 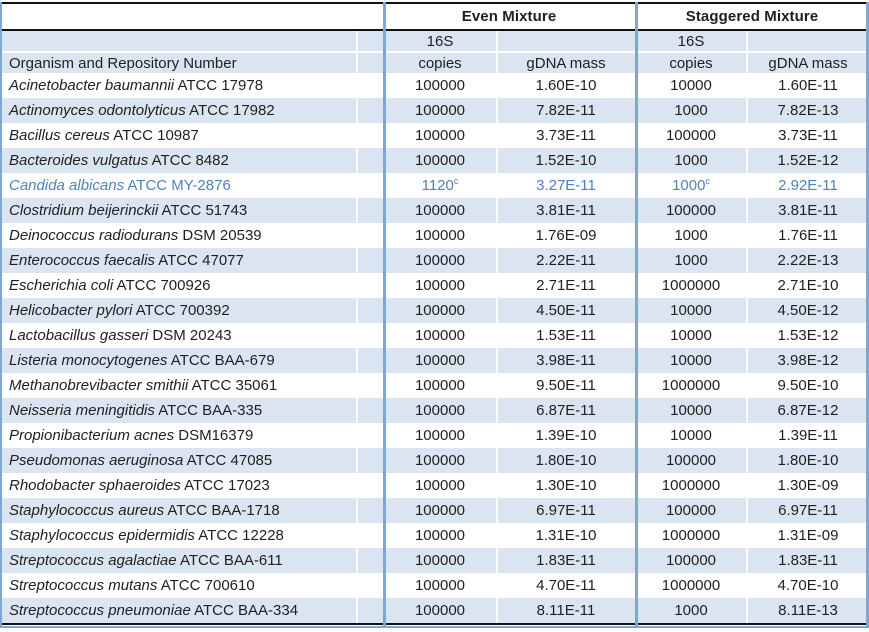 What do you see at coordinates (691, 41) in the screenshot?
I see `staggered-16s-label: 16S` at bounding box center [691, 41].